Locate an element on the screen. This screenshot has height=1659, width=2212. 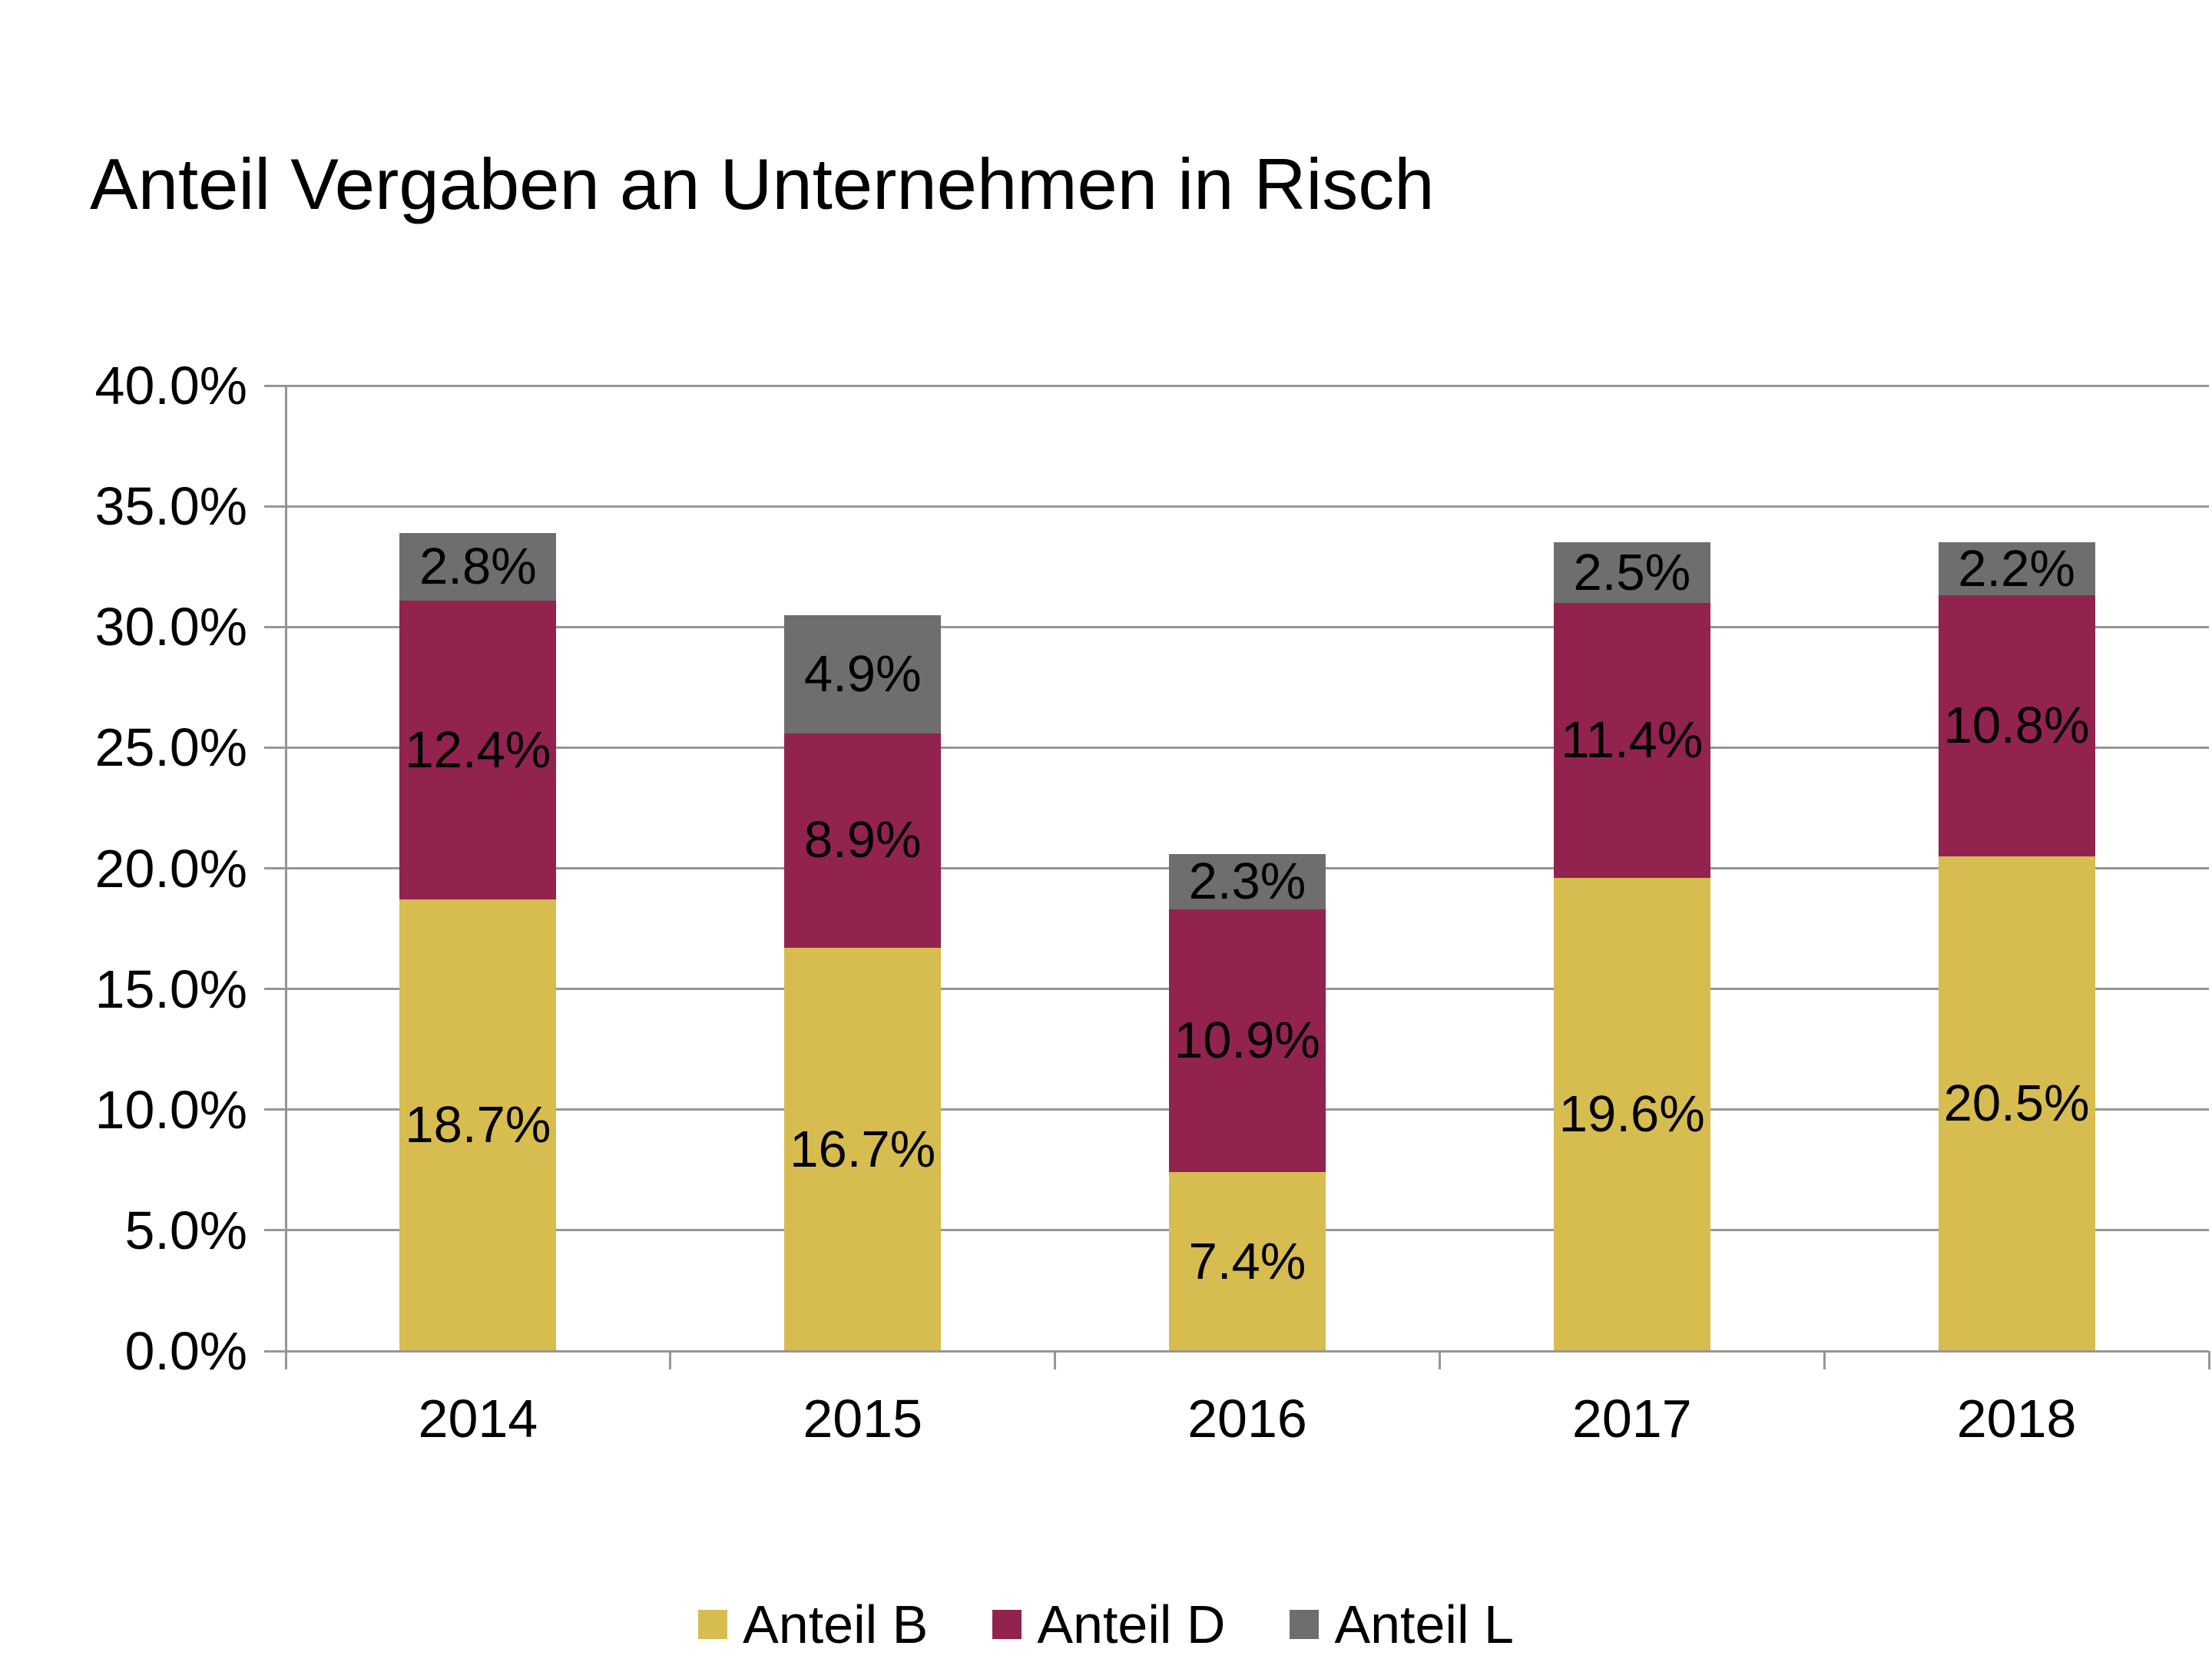
data-label: 12.4% is located at coordinates (478, 750).